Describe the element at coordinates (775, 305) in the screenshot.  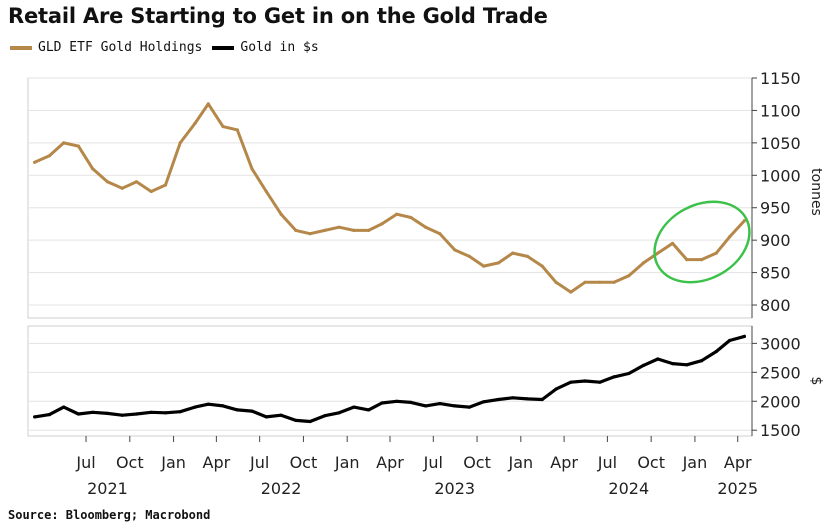
I see `ytick-label-top-800: 800` at that location.